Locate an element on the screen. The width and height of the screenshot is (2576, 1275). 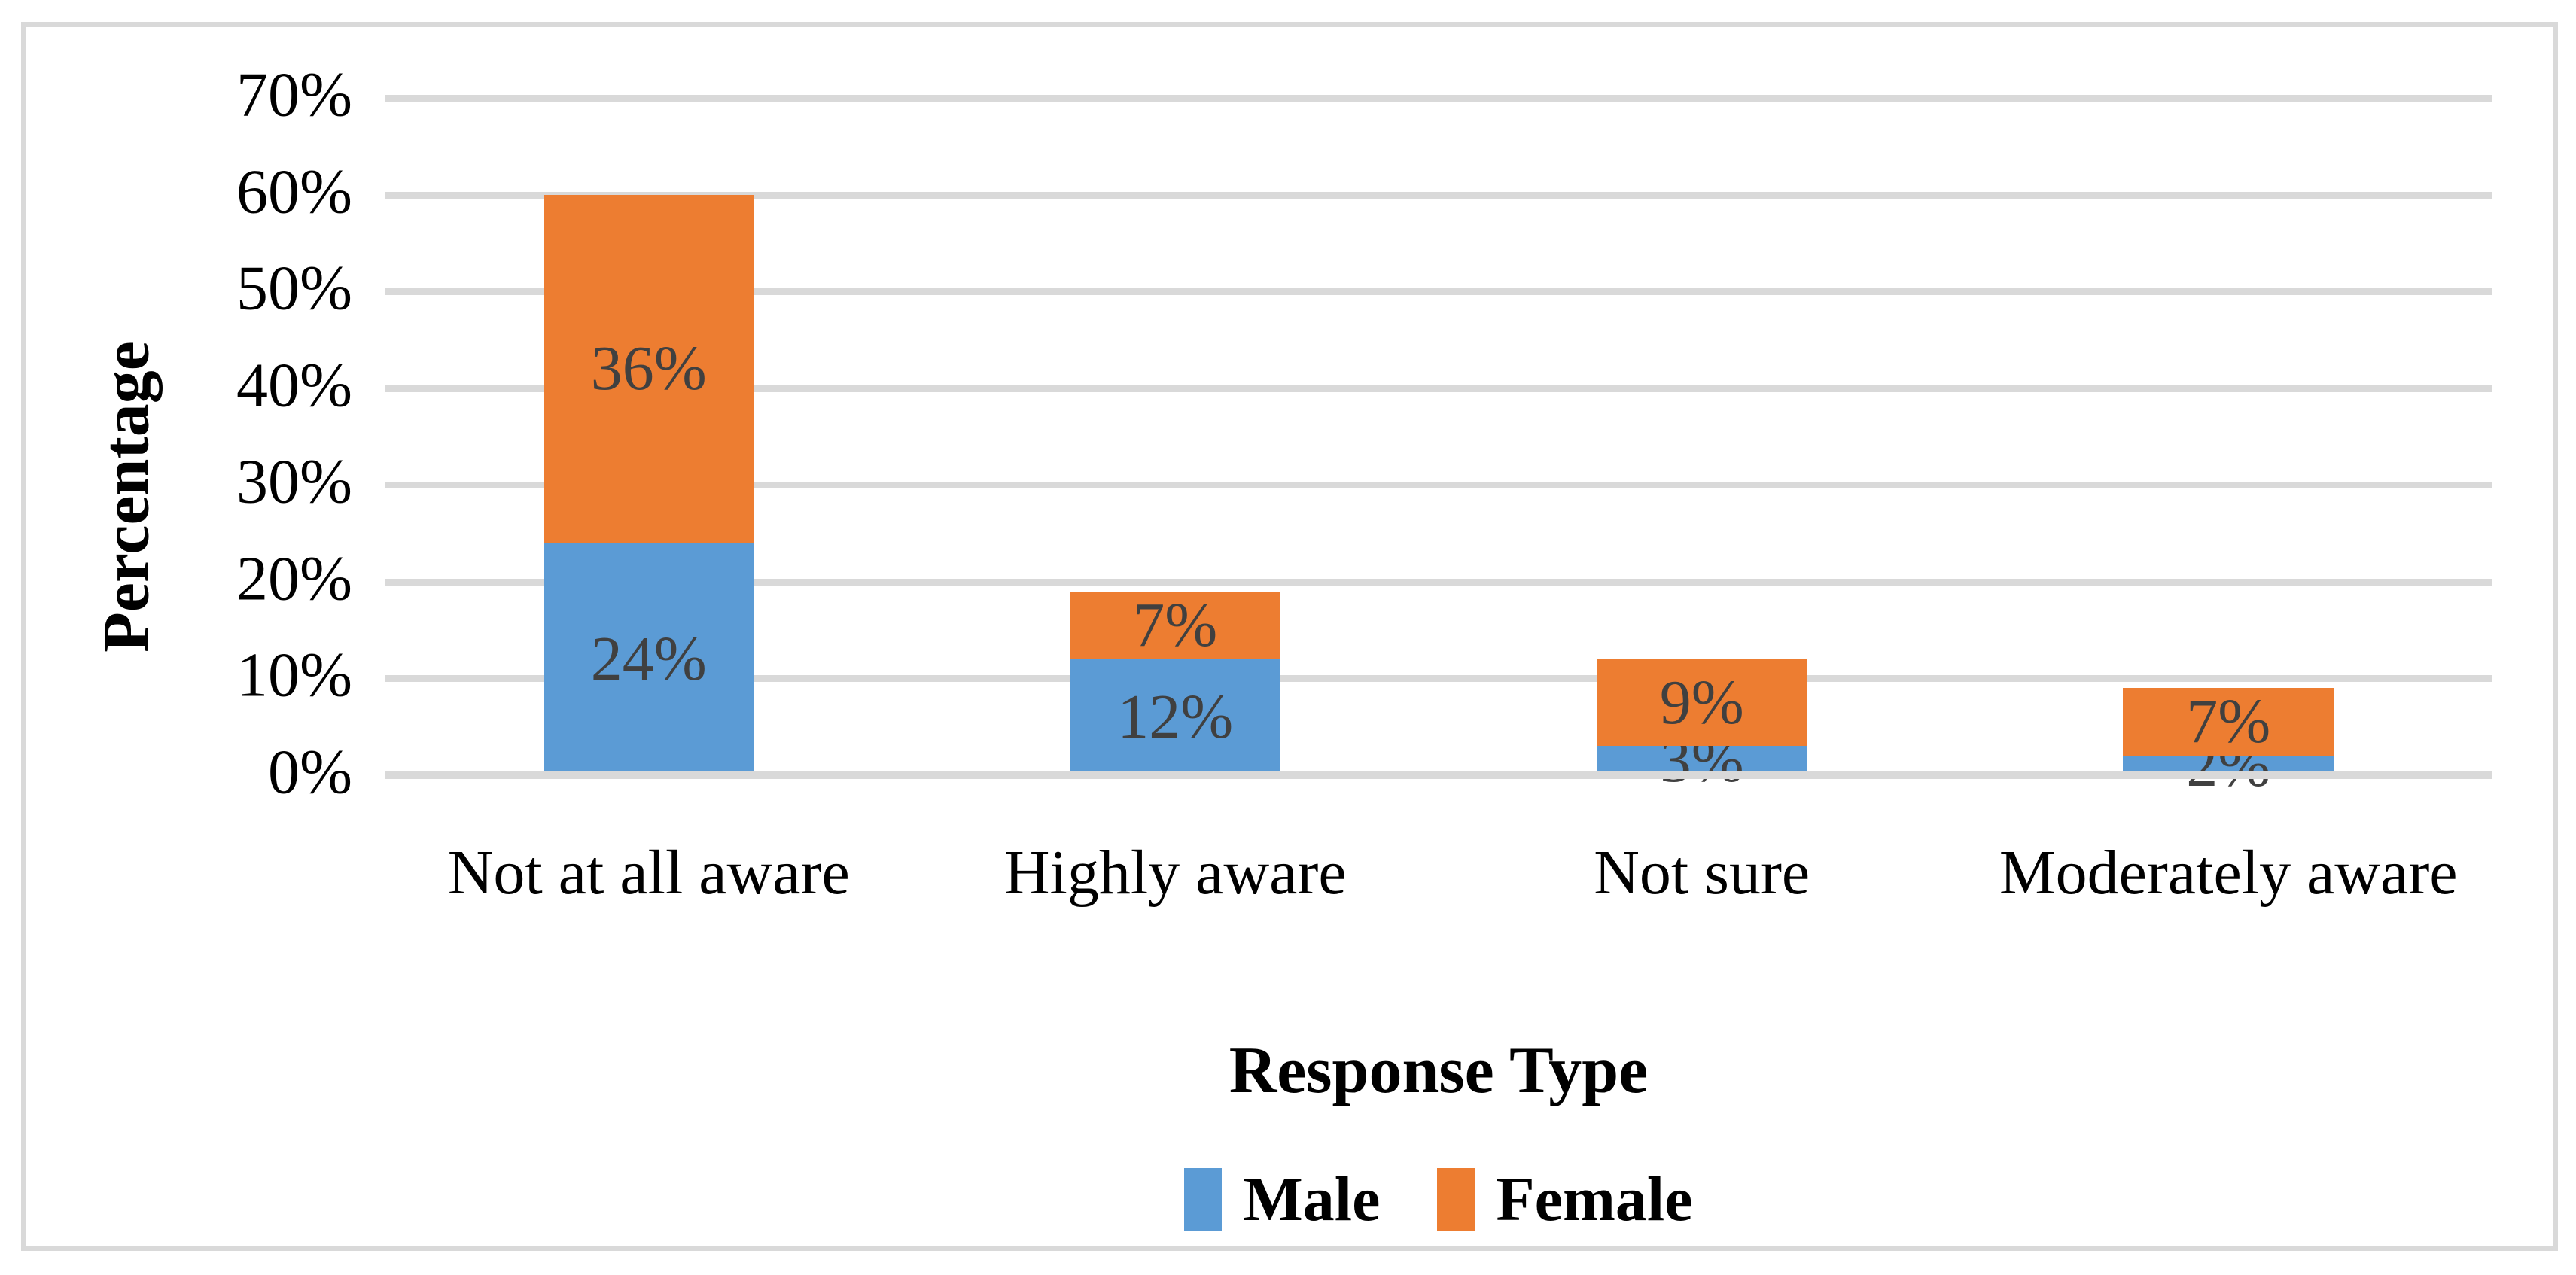
bar-segment-male-2: 12% is located at coordinates (1176, 717).